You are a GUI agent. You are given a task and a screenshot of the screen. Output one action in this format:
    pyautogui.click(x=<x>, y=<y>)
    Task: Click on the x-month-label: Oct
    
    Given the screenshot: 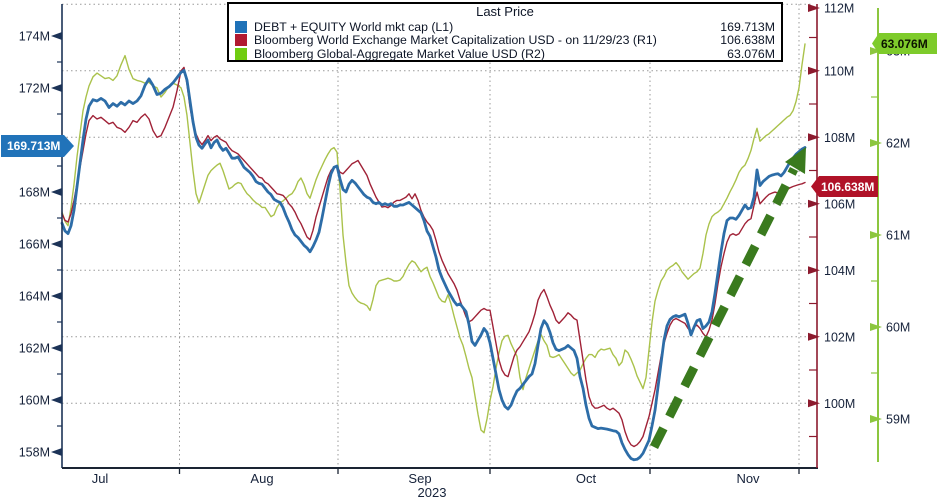 What is the action you would take?
    pyautogui.click(x=586, y=478)
    